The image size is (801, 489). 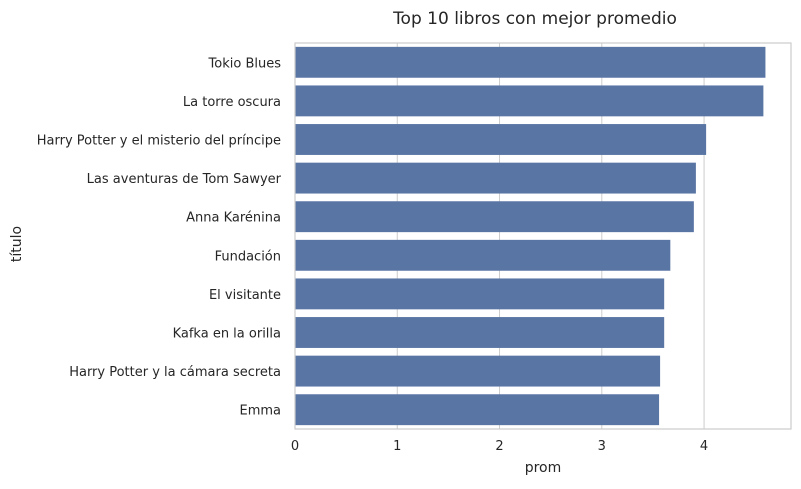 I want to click on y-tick-label: Emma, so click(x=260, y=411).